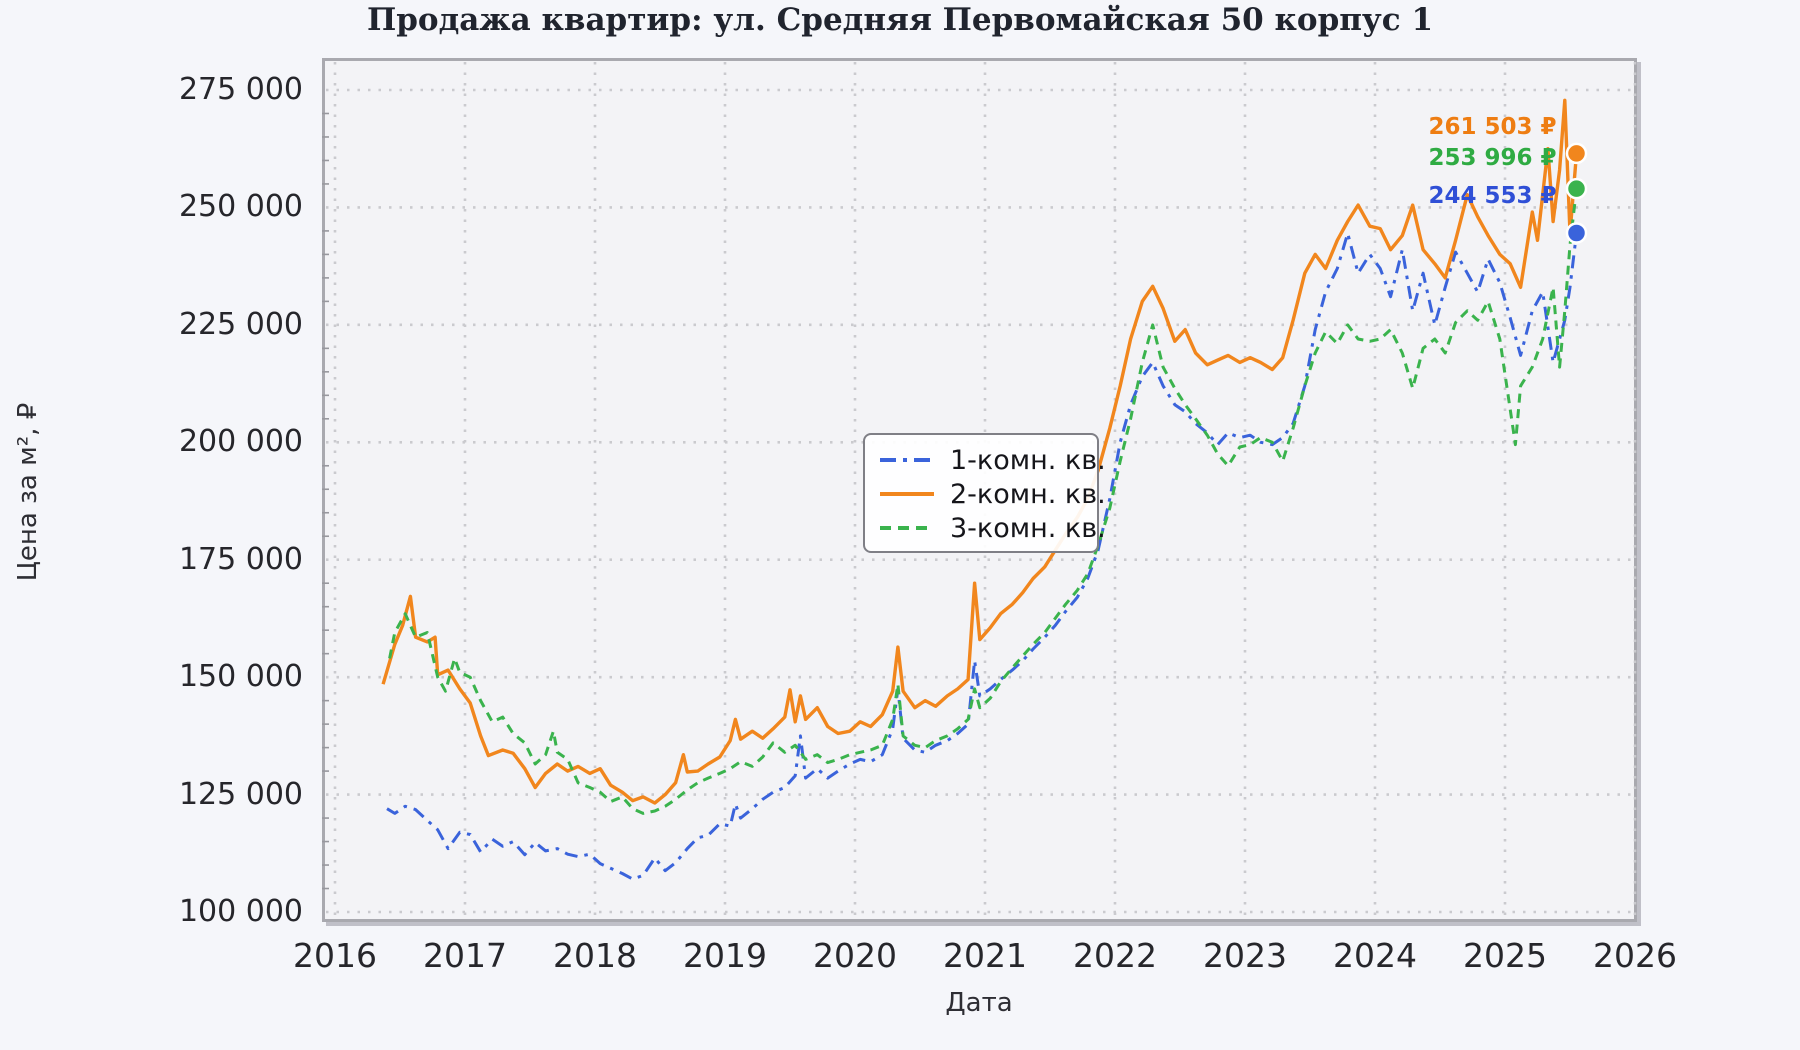 Image resolution: width=1800 pixels, height=1050 pixels. Describe the element at coordinates (1028, 460) in the screenshot. I see `legend-label-1-room: 1-комн. кв.` at that location.